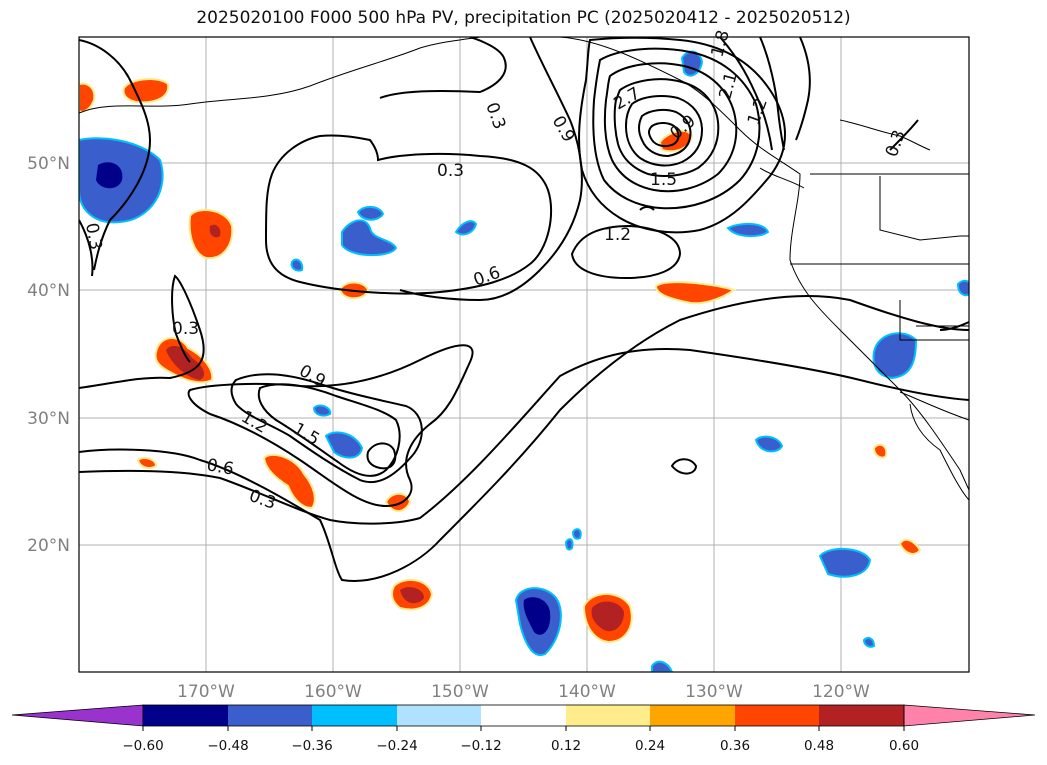 The height and width of the screenshot is (765, 1047). What do you see at coordinates (77, 715) in the screenshot?
I see `colorbar-extend-min` at bounding box center [77, 715].